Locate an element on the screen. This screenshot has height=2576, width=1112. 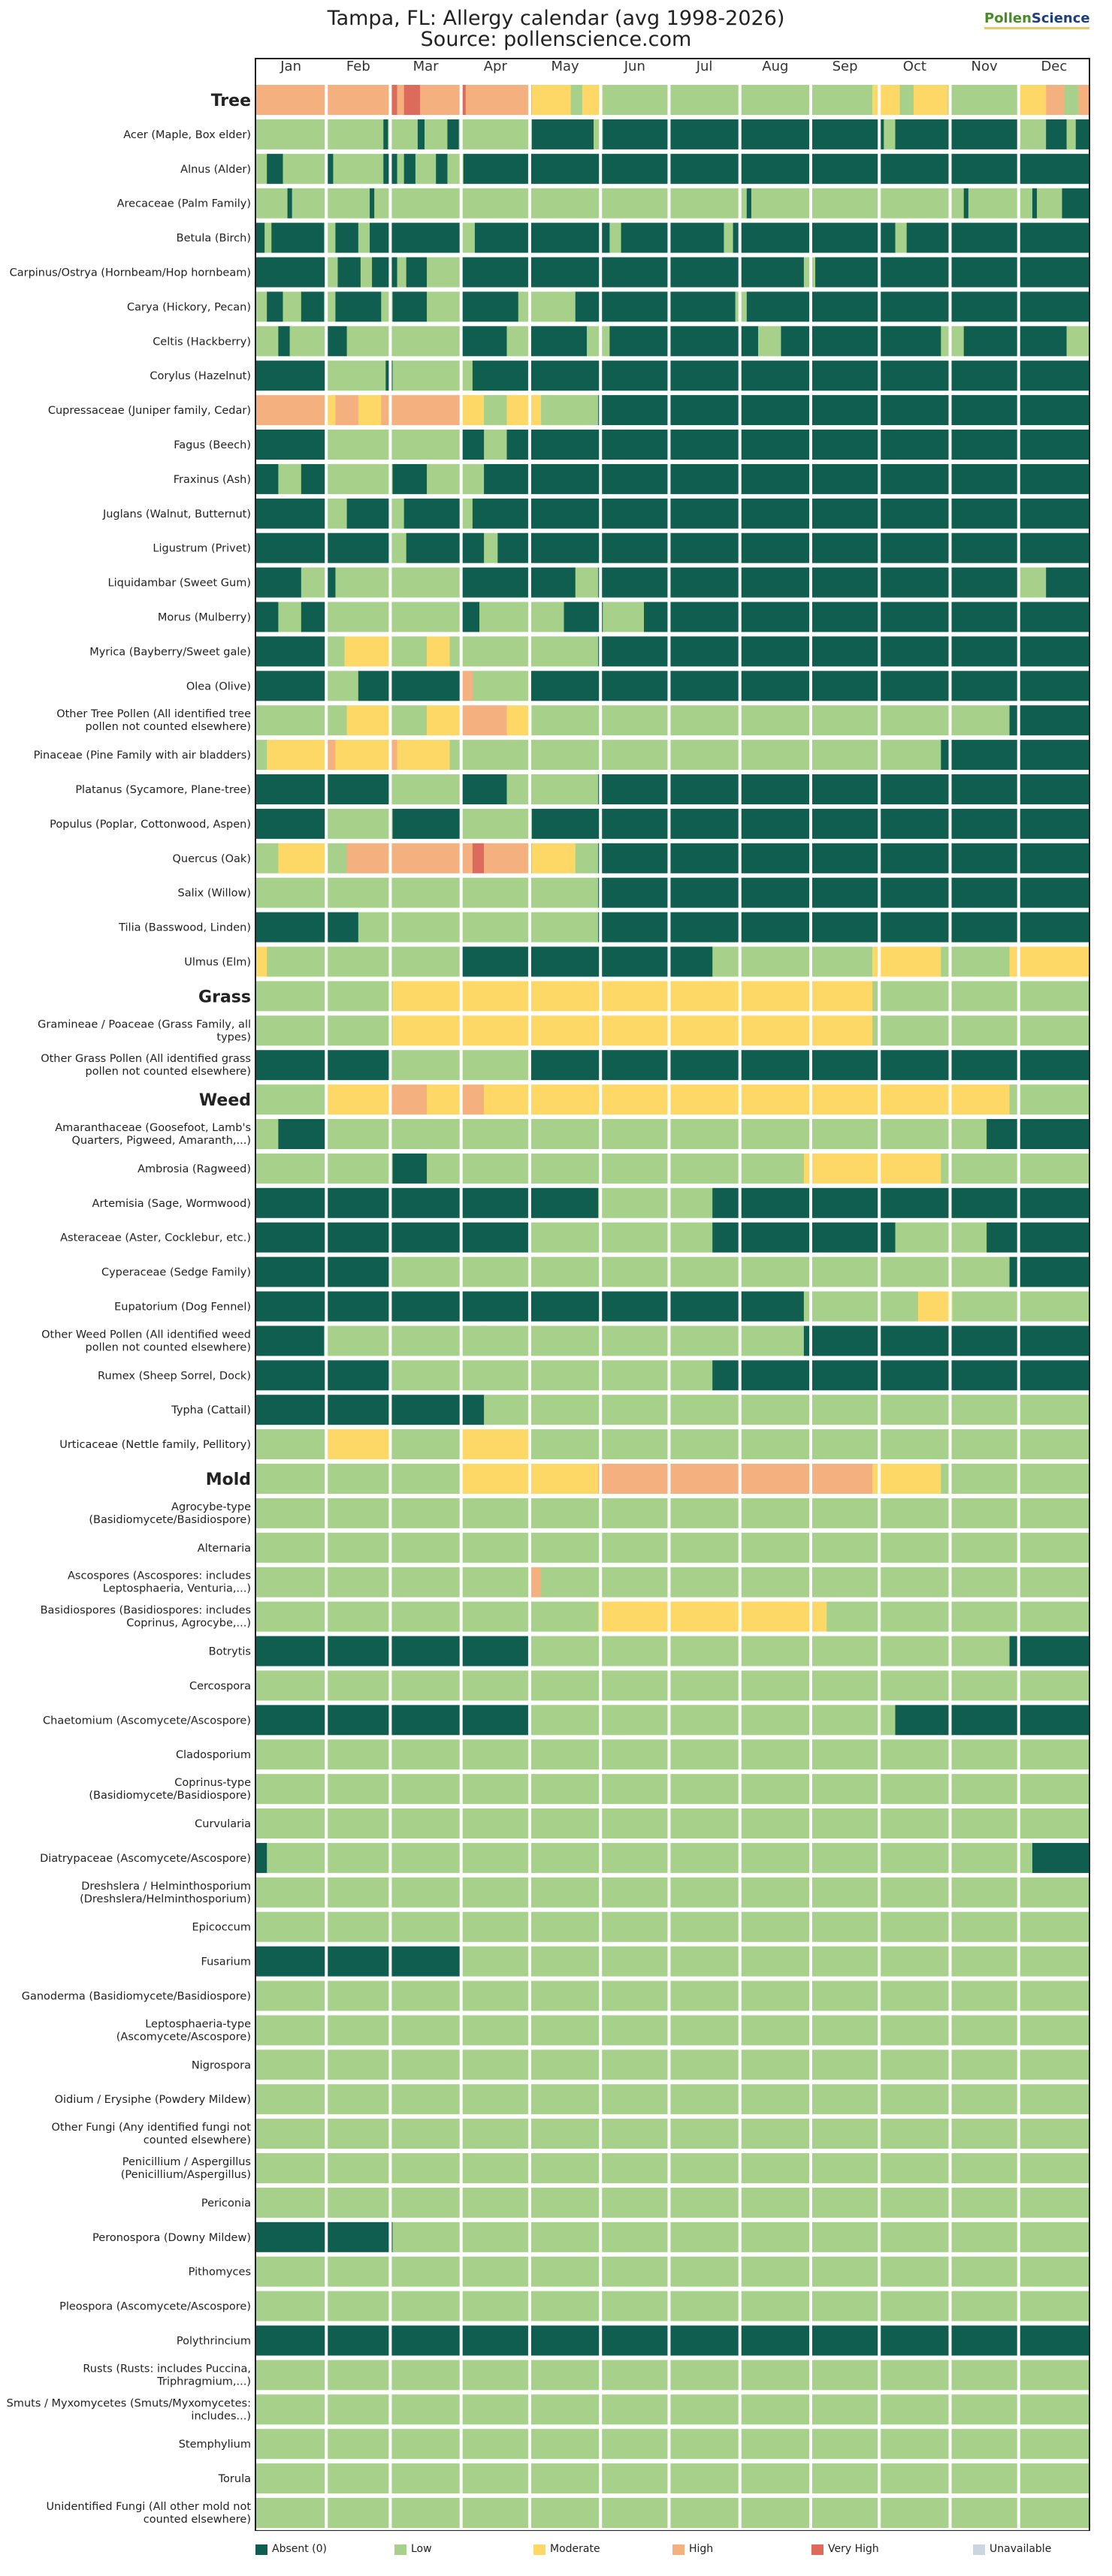
month-label: Nov is located at coordinates (984, 67).